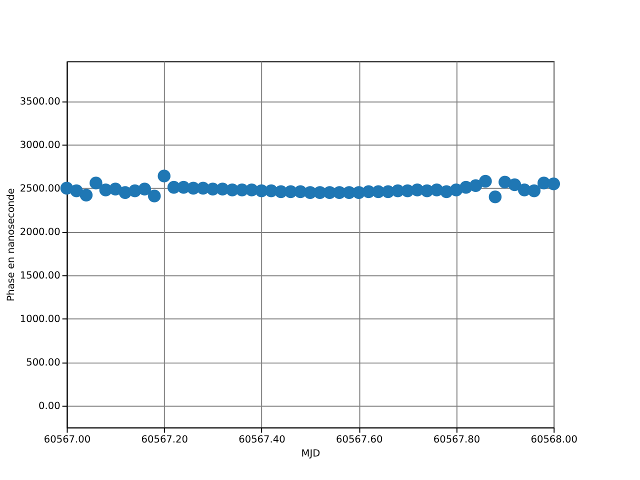 The width and height of the screenshot is (640, 480). Describe the element at coordinates (40, 146) in the screenshot. I see `y-tick-label: 3000.00` at that location.